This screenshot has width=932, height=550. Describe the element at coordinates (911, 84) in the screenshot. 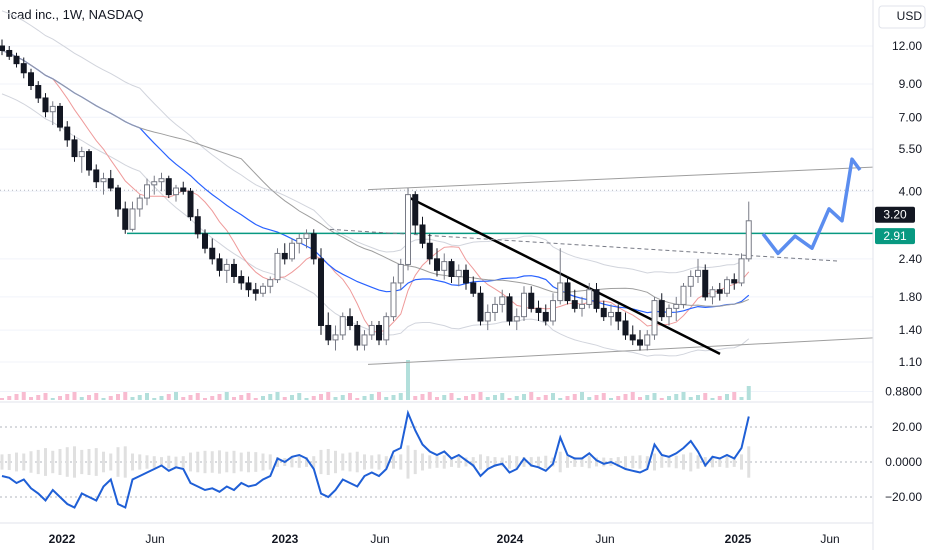

I see `y-tick-label: 9.00` at that location.